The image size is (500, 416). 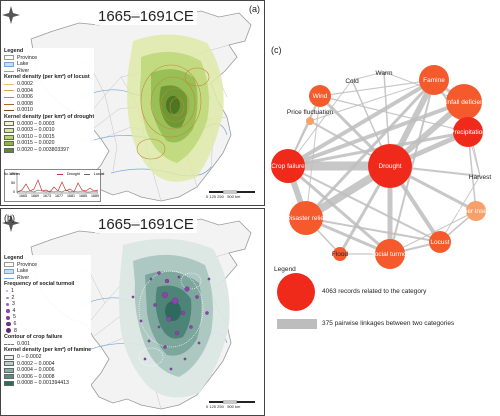 I want to click on panel-label: (c), so click(x=276, y=50).